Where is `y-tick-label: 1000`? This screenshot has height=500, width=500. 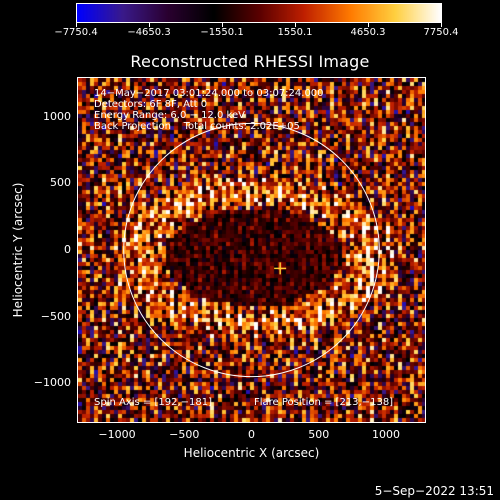 y-tick-label: 1000 is located at coordinates (57, 116).